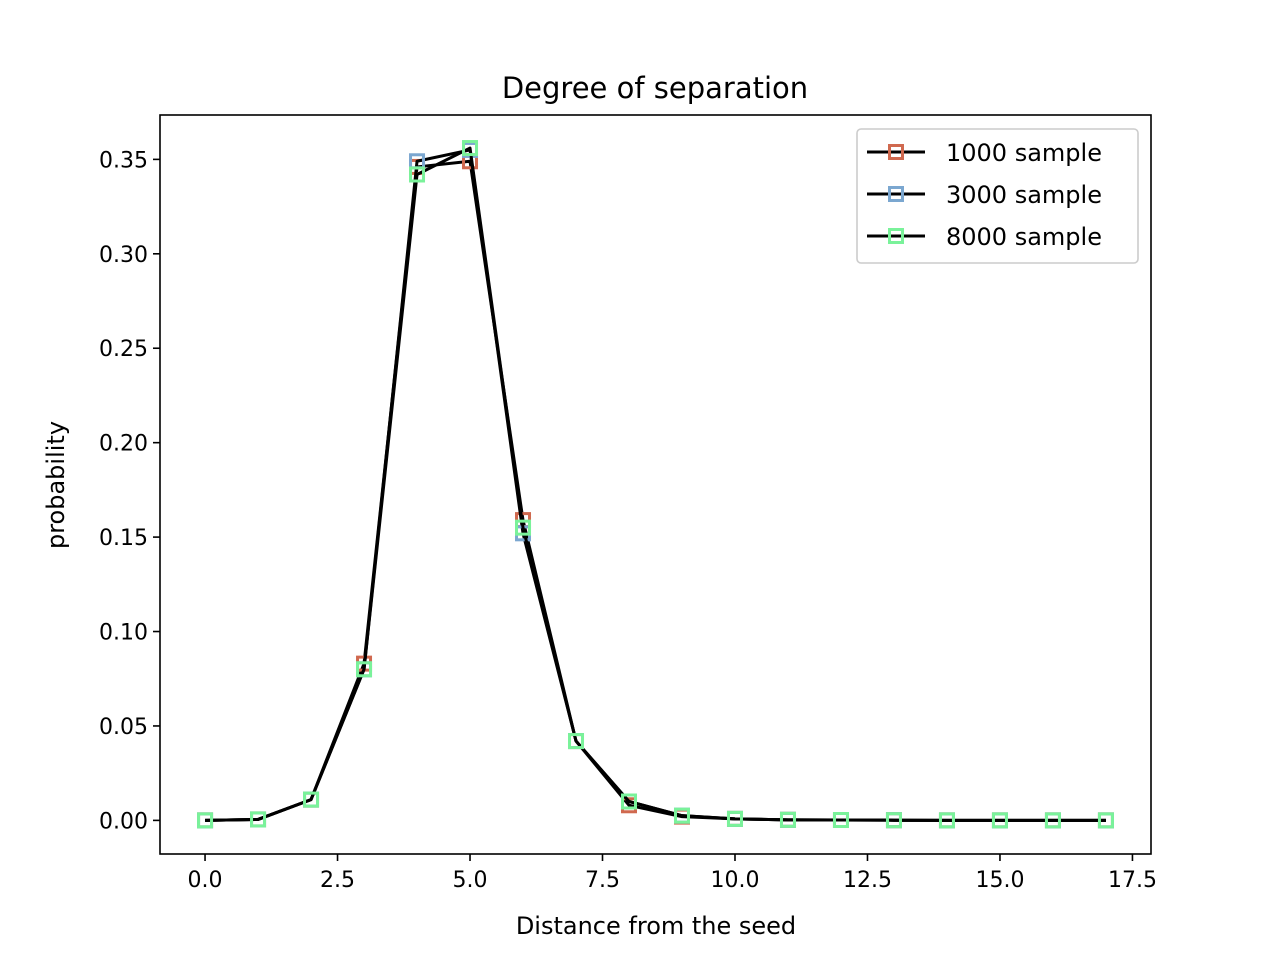  I want to click on legend-label: 1000 sample, so click(1024, 153).